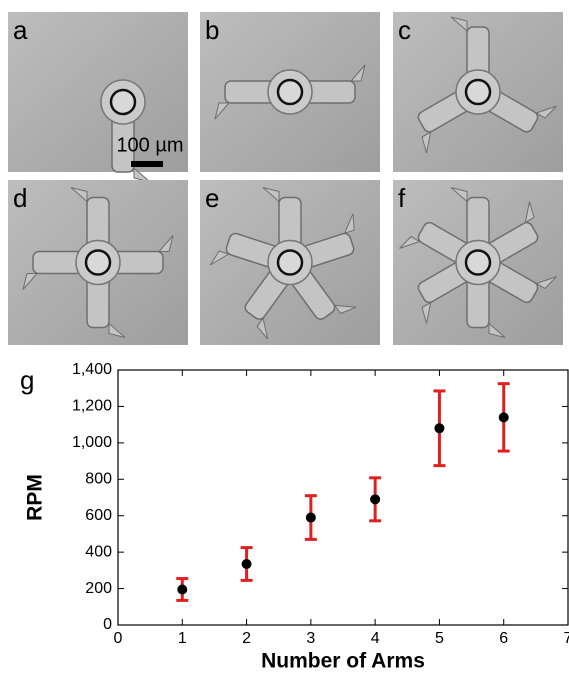 The image size is (569, 681). I want to click on panel-label: c, so click(404, 30).